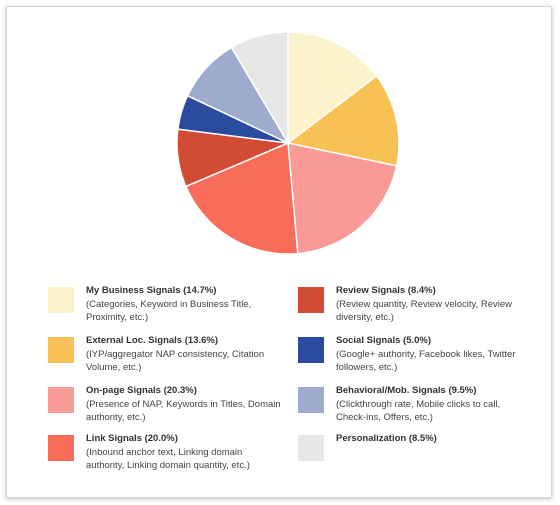 The image size is (560, 505). I want to click on pie-slice-link-signals, so click(241, 198).